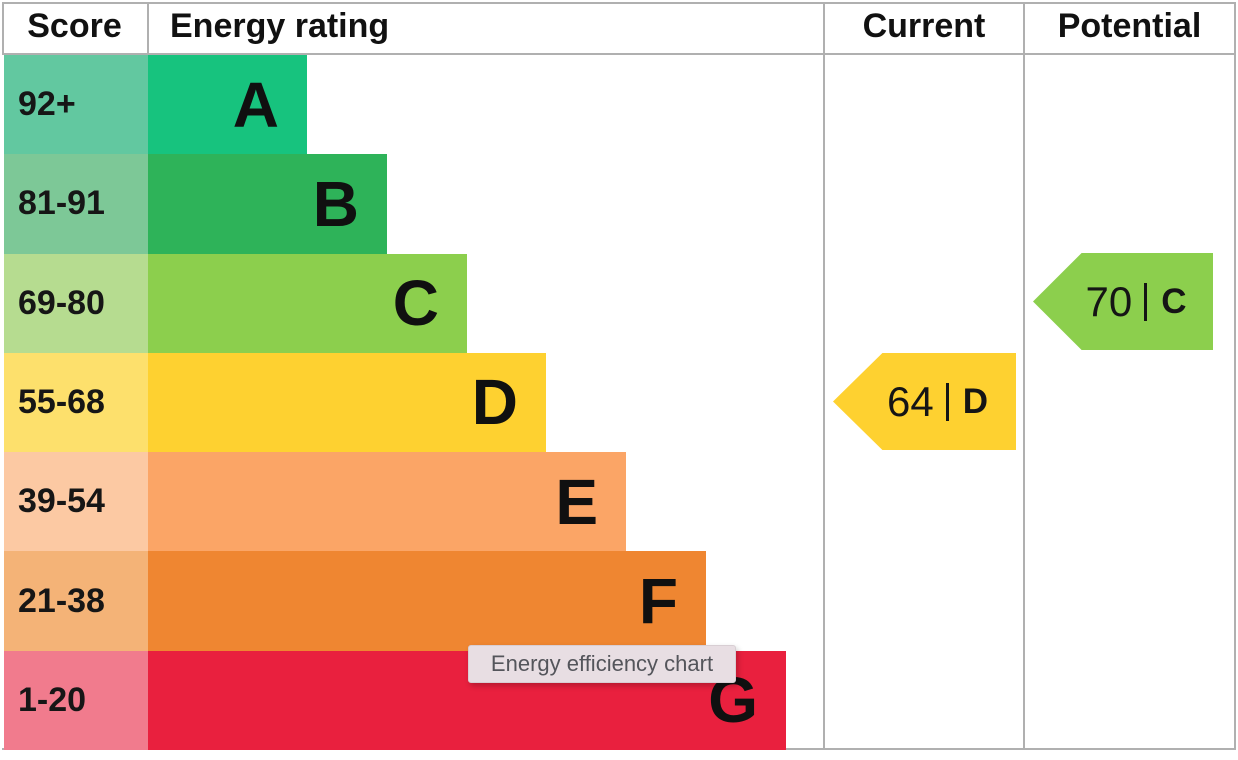 Image resolution: width=1238 pixels, height=760 pixels. Describe the element at coordinates (1174, 301) in the screenshot. I see `potential-band-letter: C` at that location.